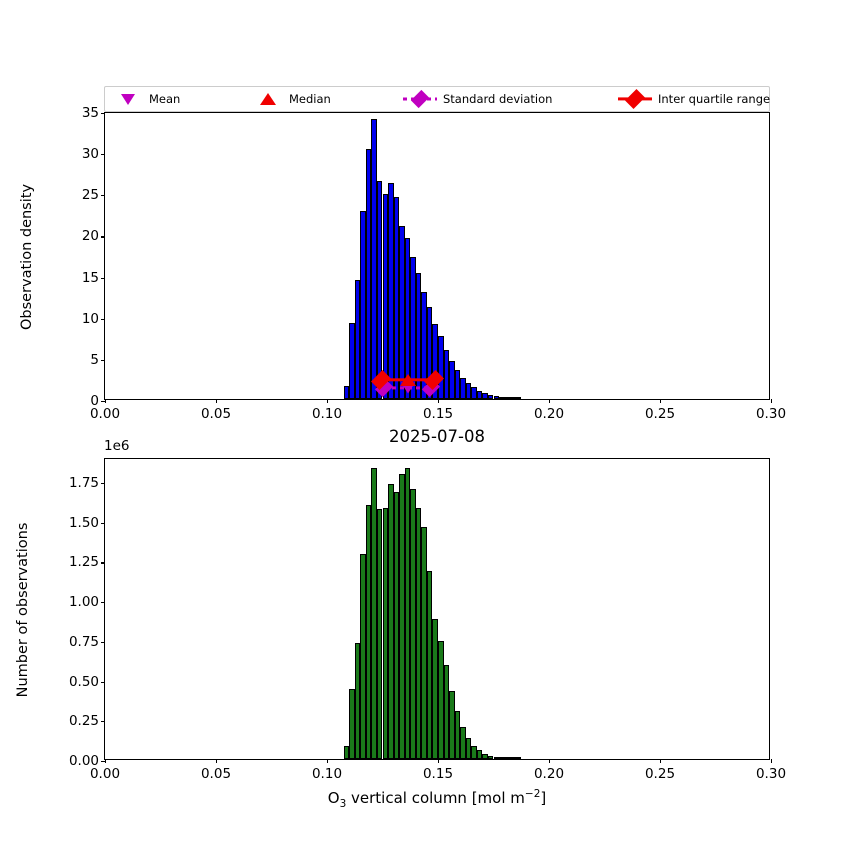 This screenshot has height=850, width=850. What do you see at coordinates (408, 380) in the screenshot?
I see `median-marker` at bounding box center [408, 380].